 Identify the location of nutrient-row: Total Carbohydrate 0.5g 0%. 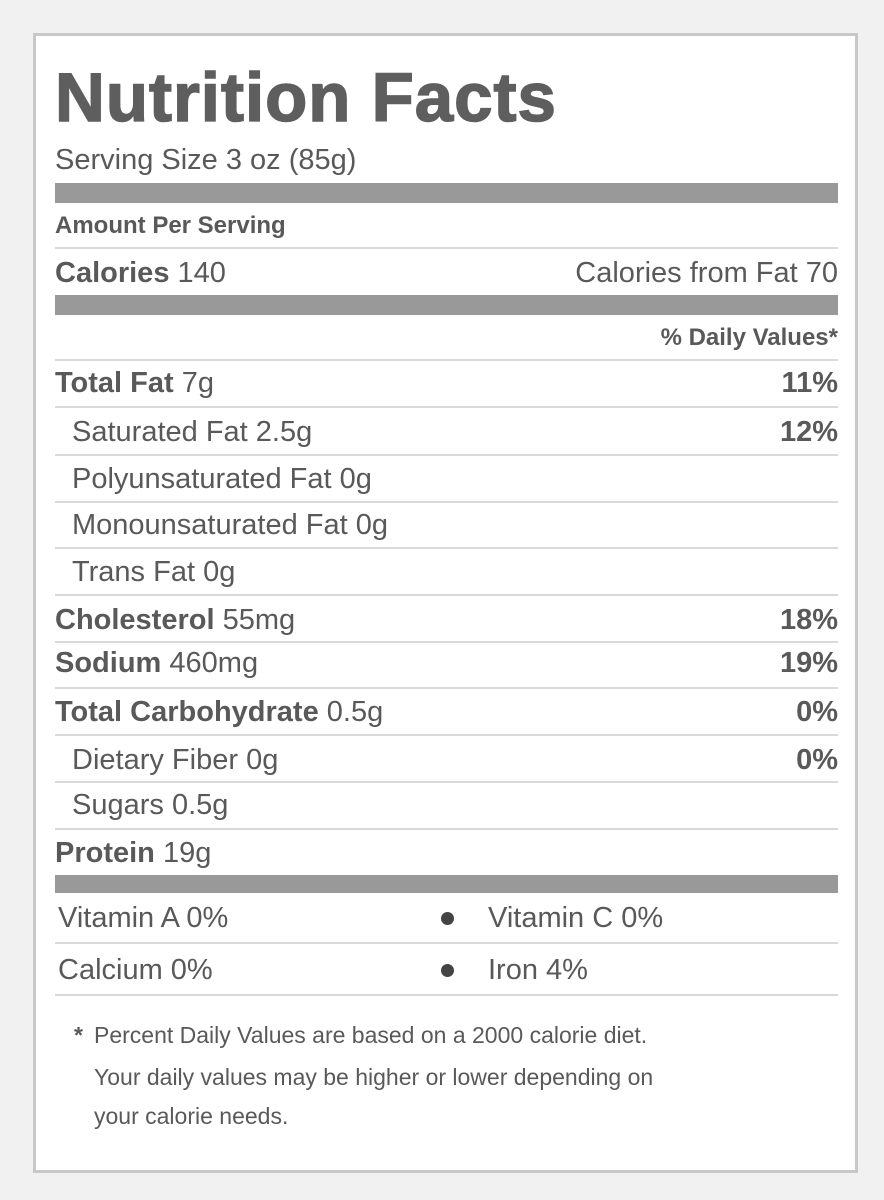
(446, 712).